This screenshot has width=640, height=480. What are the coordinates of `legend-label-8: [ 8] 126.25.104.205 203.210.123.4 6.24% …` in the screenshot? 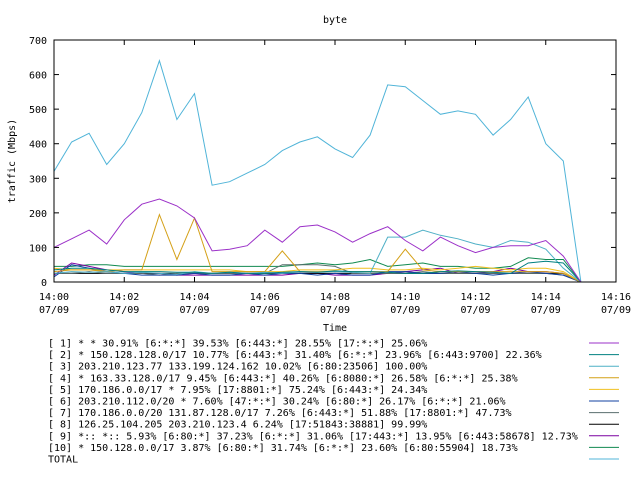 It's located at (237, 425).